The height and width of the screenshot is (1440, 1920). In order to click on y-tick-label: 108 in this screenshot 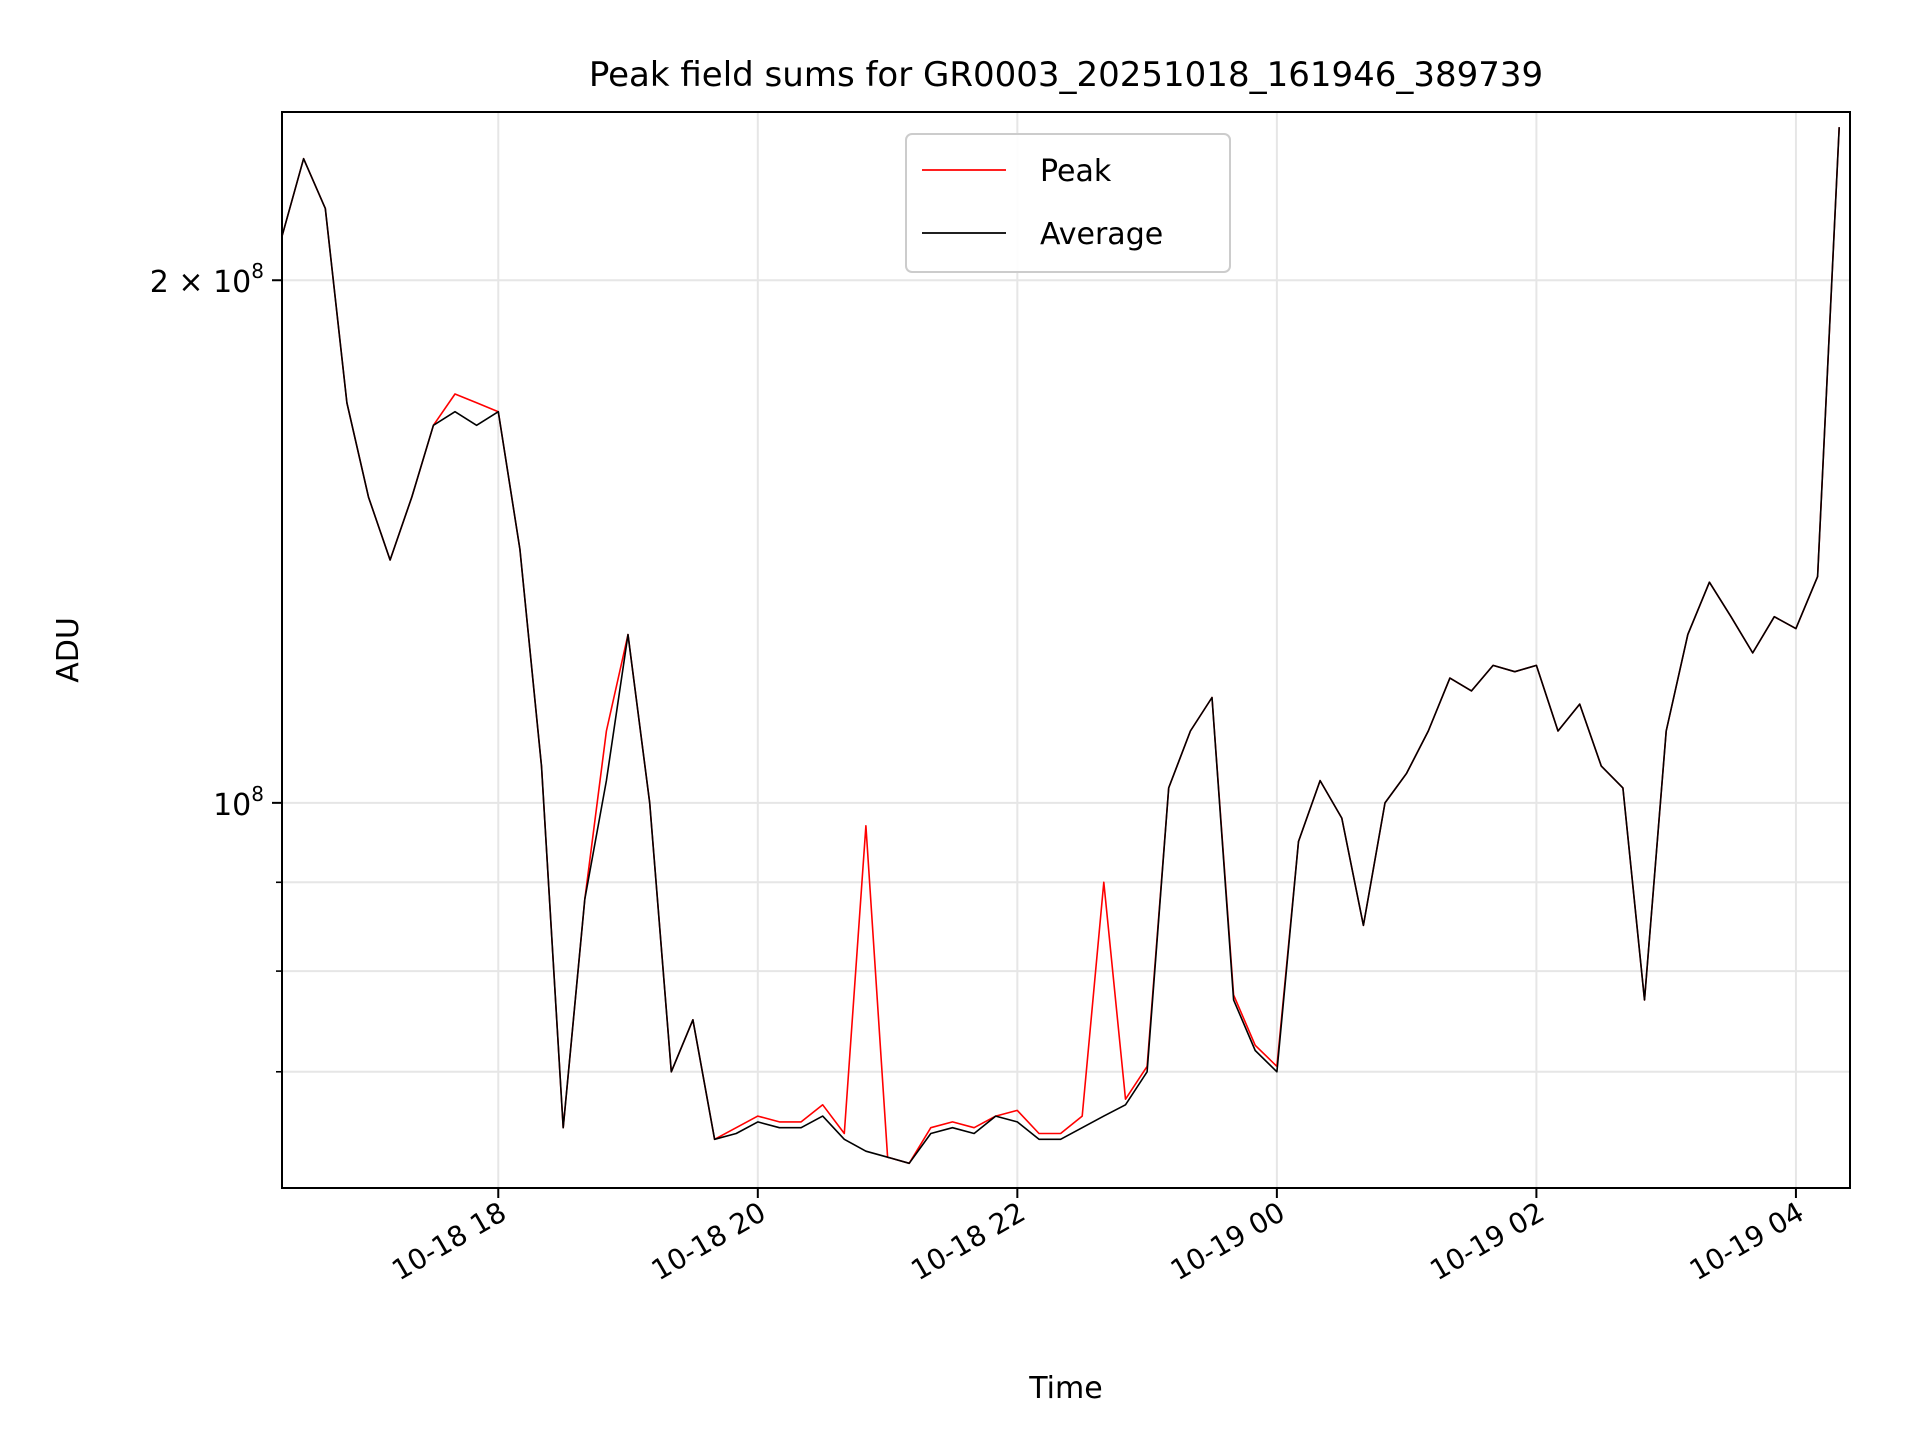, I will do `click(238, 802)`.